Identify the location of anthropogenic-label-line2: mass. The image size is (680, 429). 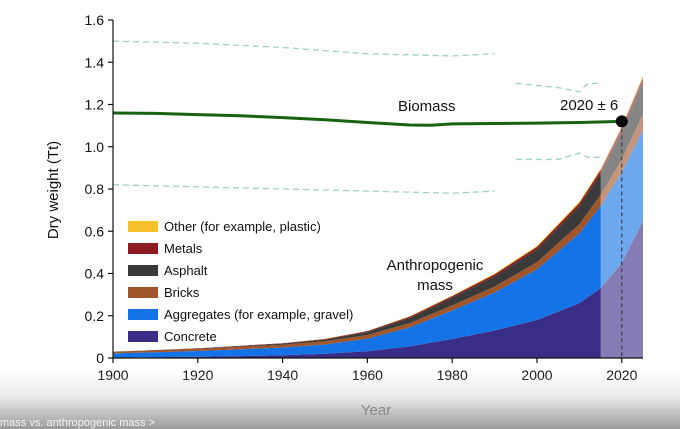
(435, 285).